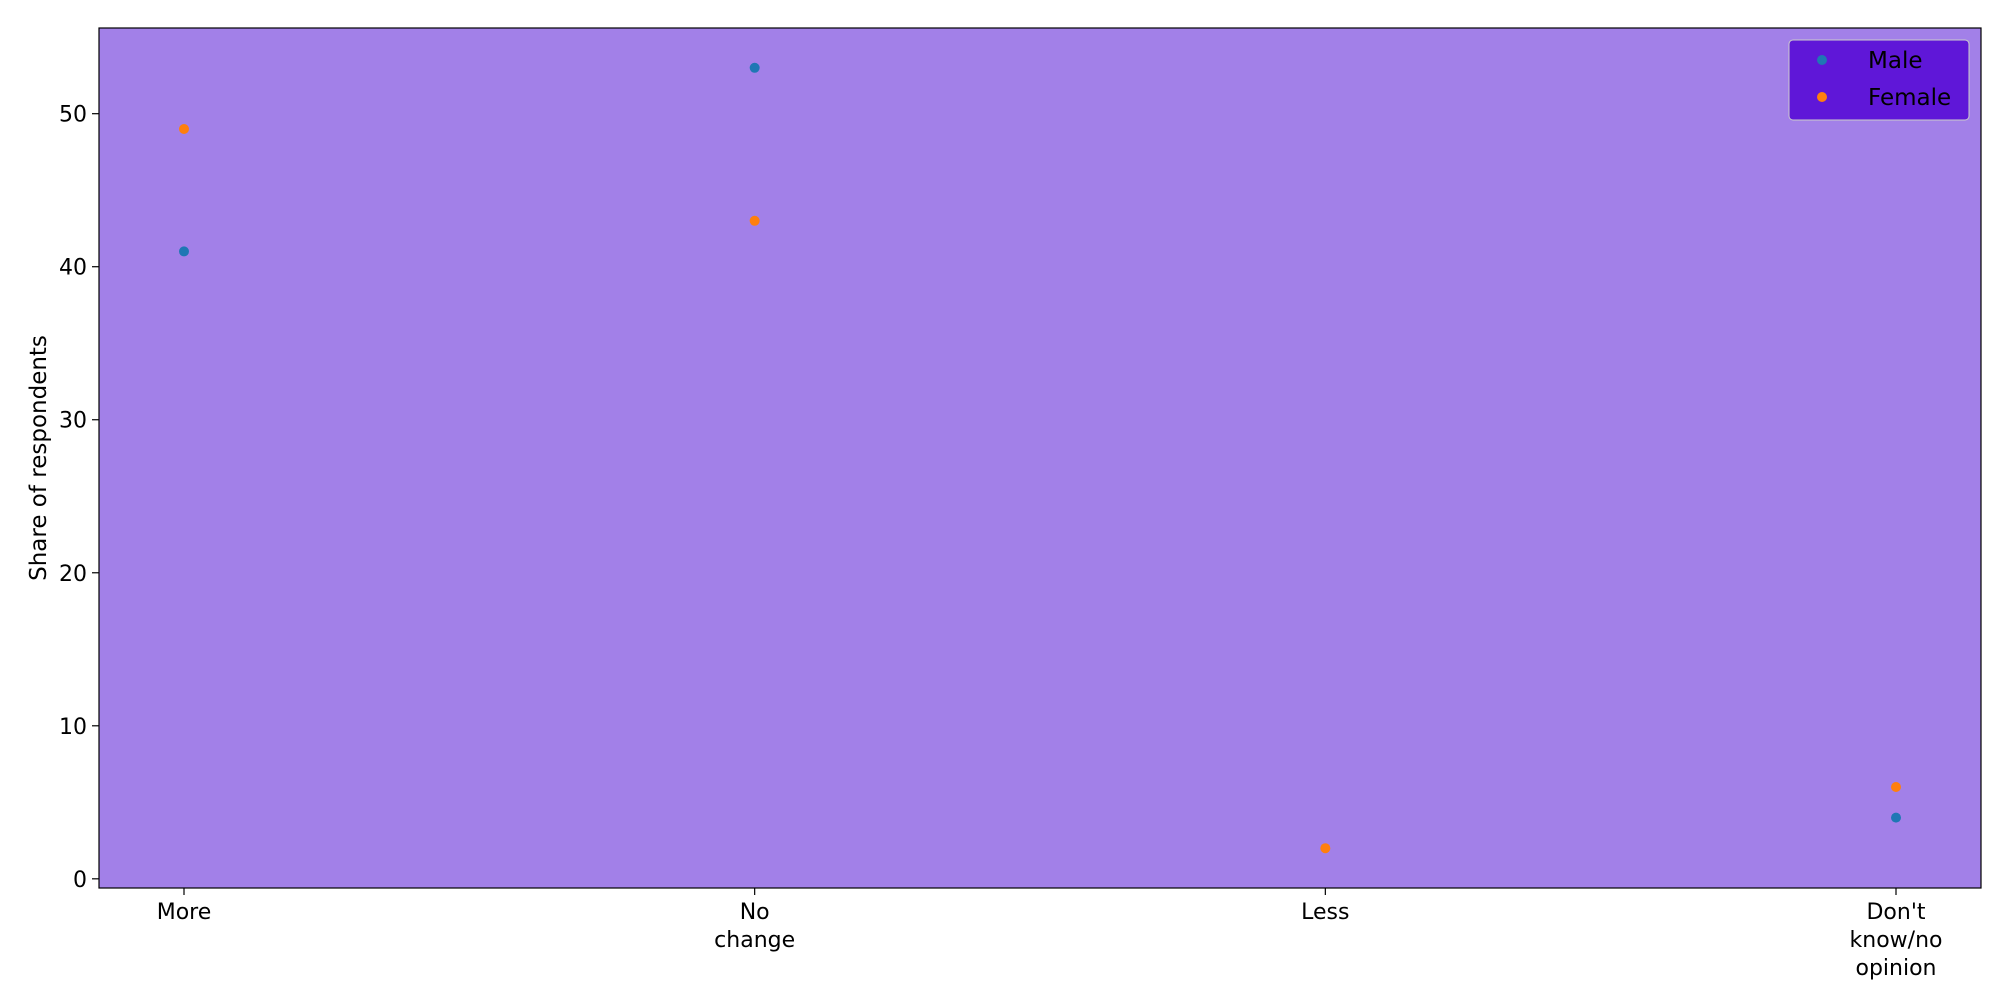 The width and height of the screenshot is (2000, 1000). What do you see at coordinates (39, 458) in the screenshot?
I see `y-axis-title: Share of respondents` at bounding box center [39, 458].